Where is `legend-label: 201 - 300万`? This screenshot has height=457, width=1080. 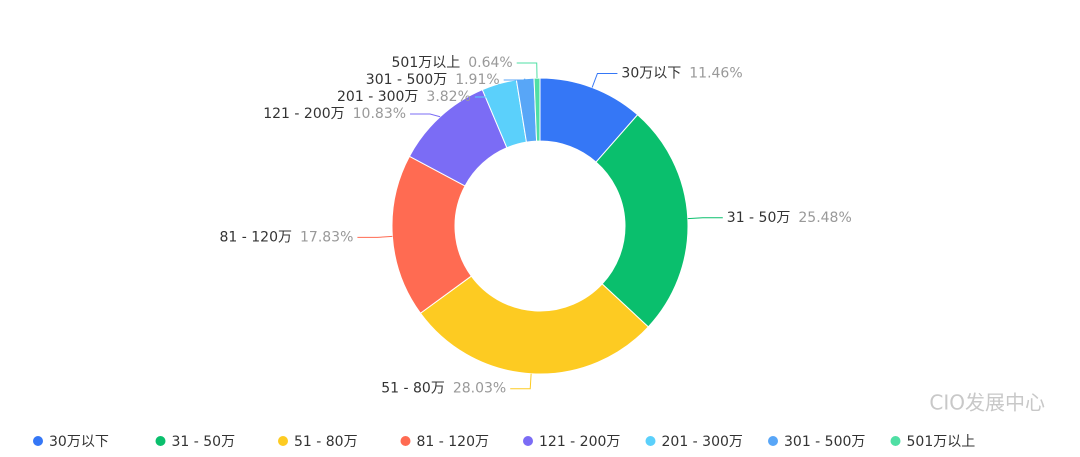 legend-label: 201 - 300万 is located at coordinates (702, 442).